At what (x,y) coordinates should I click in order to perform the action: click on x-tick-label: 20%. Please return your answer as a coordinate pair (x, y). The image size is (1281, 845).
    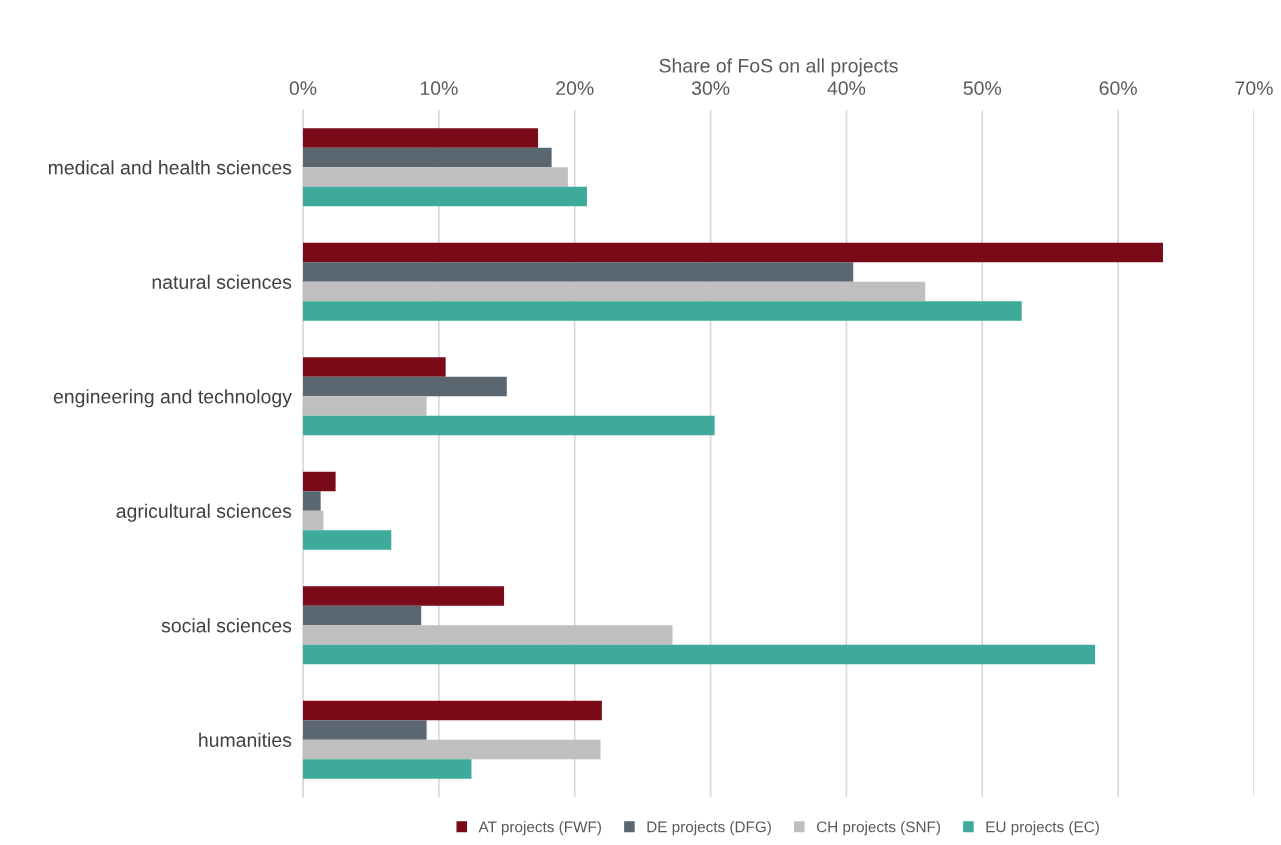
    Looking at the image, I should click on (575, 88).